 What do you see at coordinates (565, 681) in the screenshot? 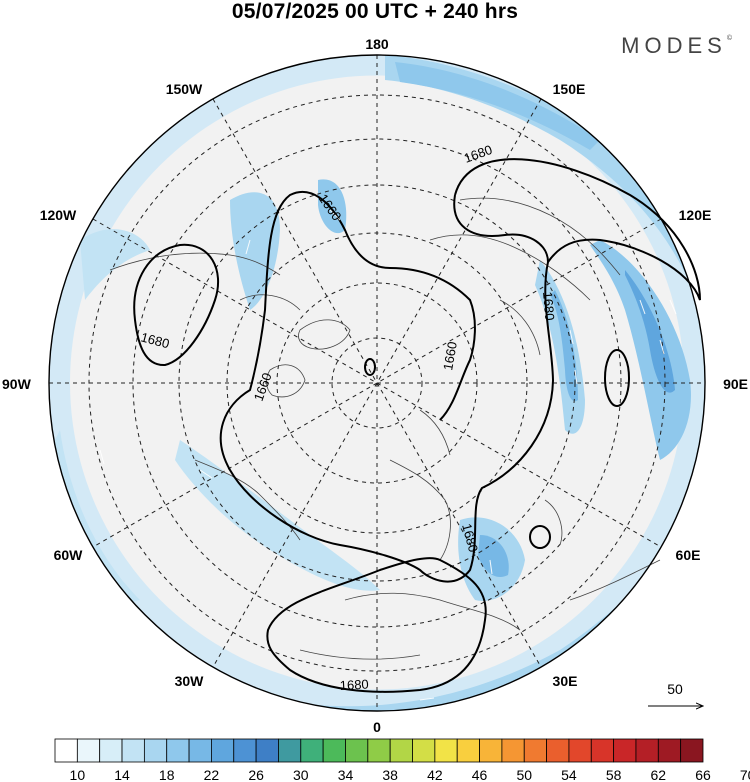
I see `lon-label-lower-right: 30E` at bounding box center [565, 681].